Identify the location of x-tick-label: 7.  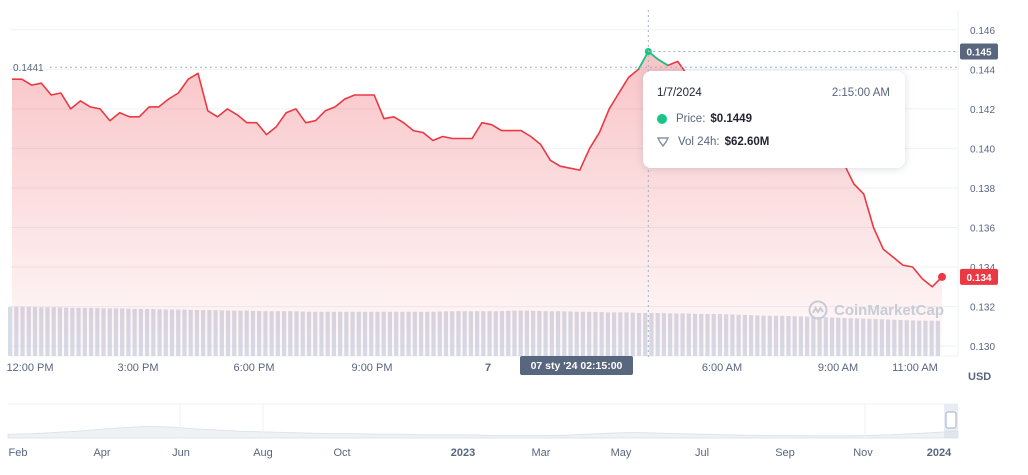
(488, 368).